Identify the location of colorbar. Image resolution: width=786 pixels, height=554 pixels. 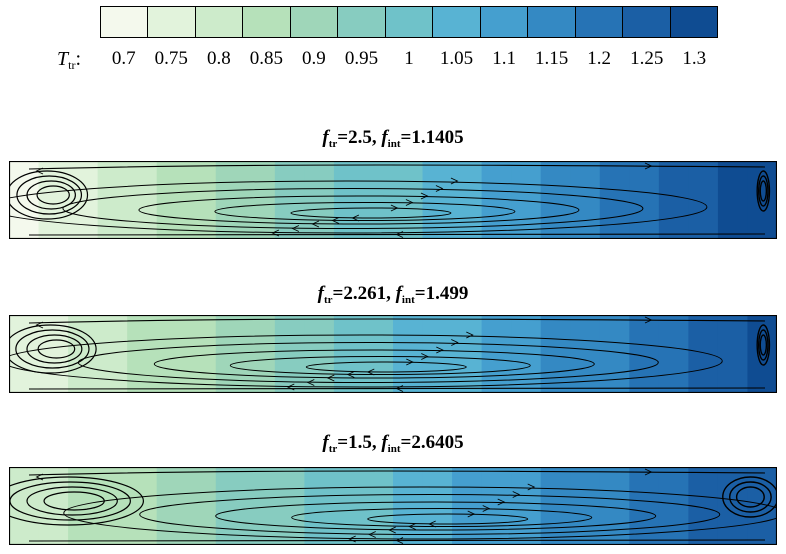
(409, 22).